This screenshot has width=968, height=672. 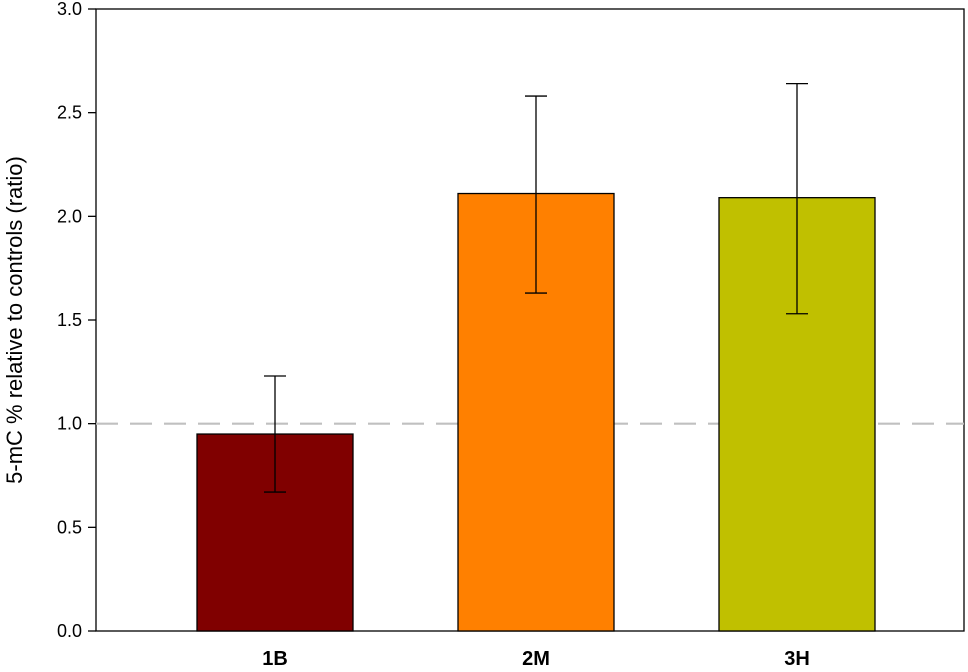 What do you see at coordinates (69, 631) in the screenshot?
I see `y-tick-label: 0.0` at bounding box center [69, 631].